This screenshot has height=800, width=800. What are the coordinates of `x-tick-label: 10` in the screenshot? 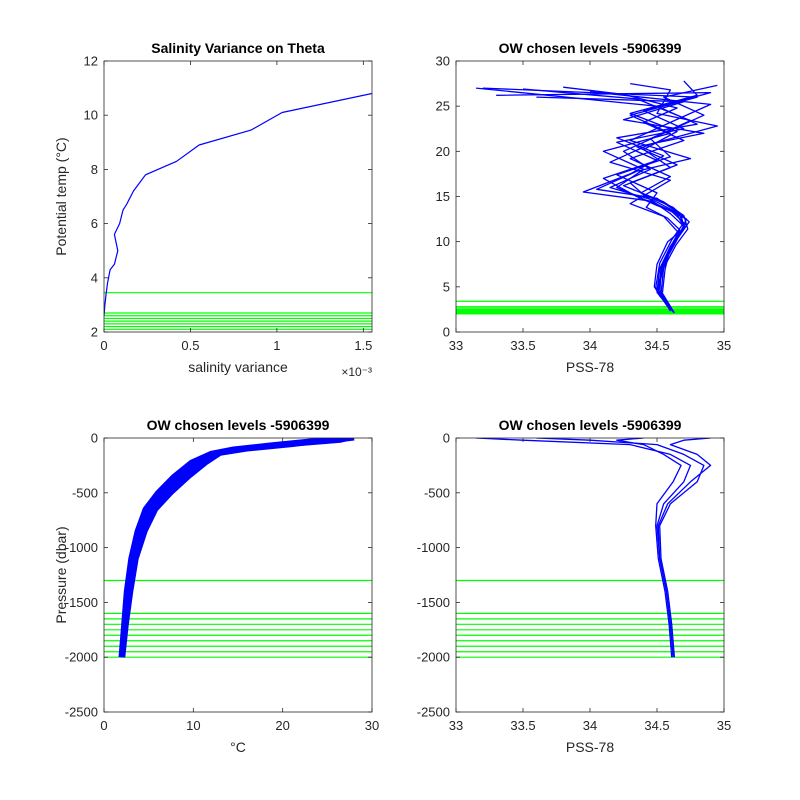 It's located at (193, 725).